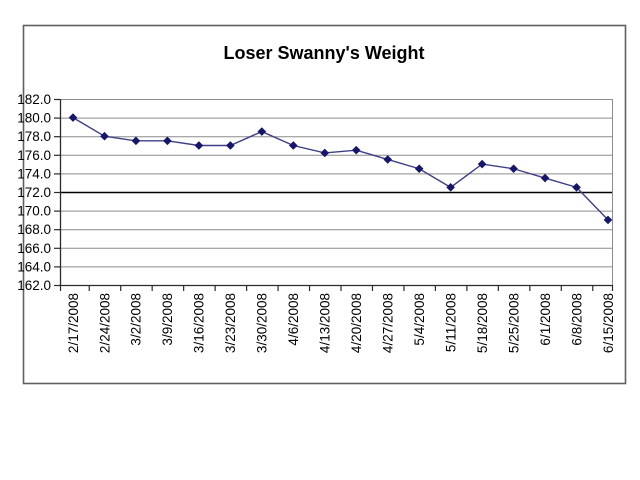 The height and width of the screenshot is (480, 640). I want to click on x-tick-label: 3/23/2008, so click(230, 323).